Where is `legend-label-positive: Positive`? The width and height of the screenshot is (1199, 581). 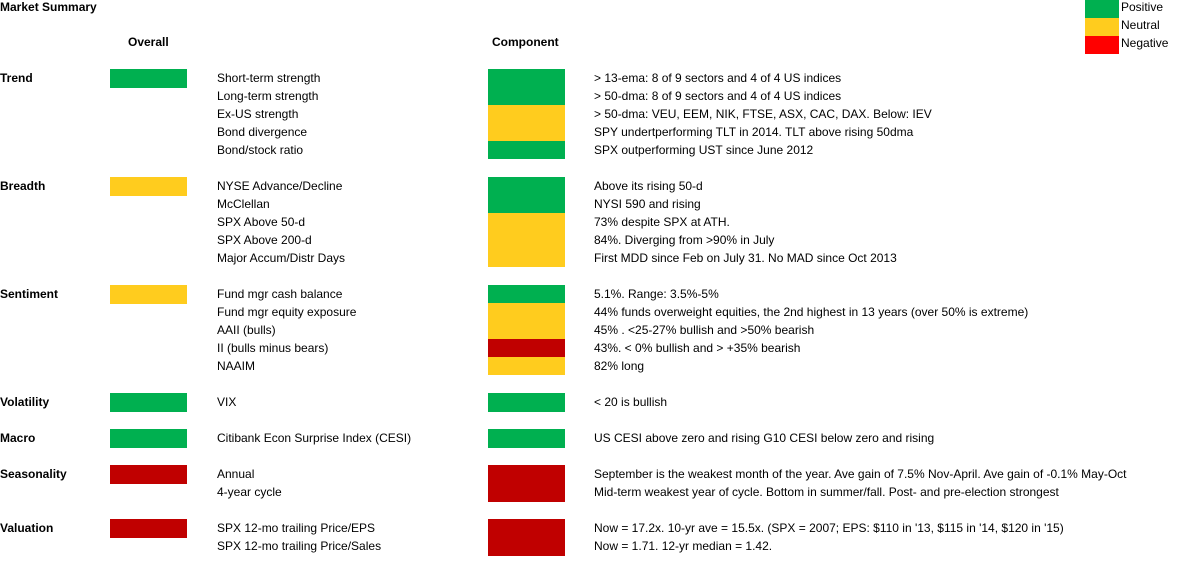 legend-label-positive: Positive is located at coordinates (1142, 7).